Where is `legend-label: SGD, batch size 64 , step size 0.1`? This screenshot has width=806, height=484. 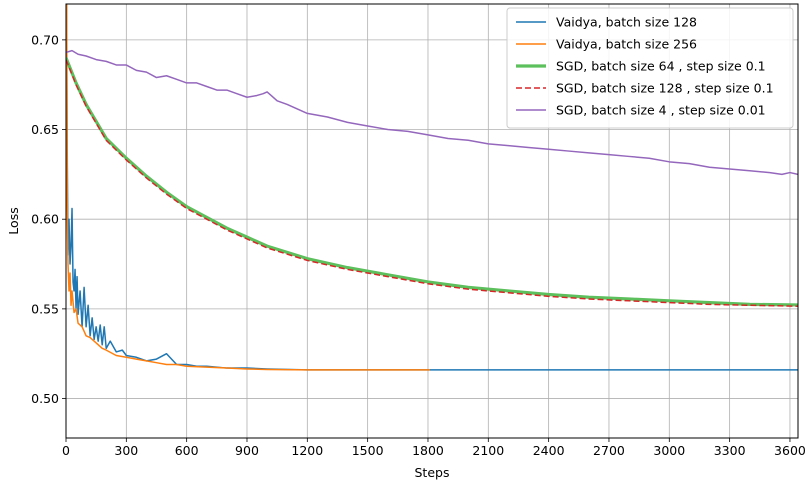
legend-label: SGD, batch size 64 , step size 0.1 is located at coordinates (661, 66).